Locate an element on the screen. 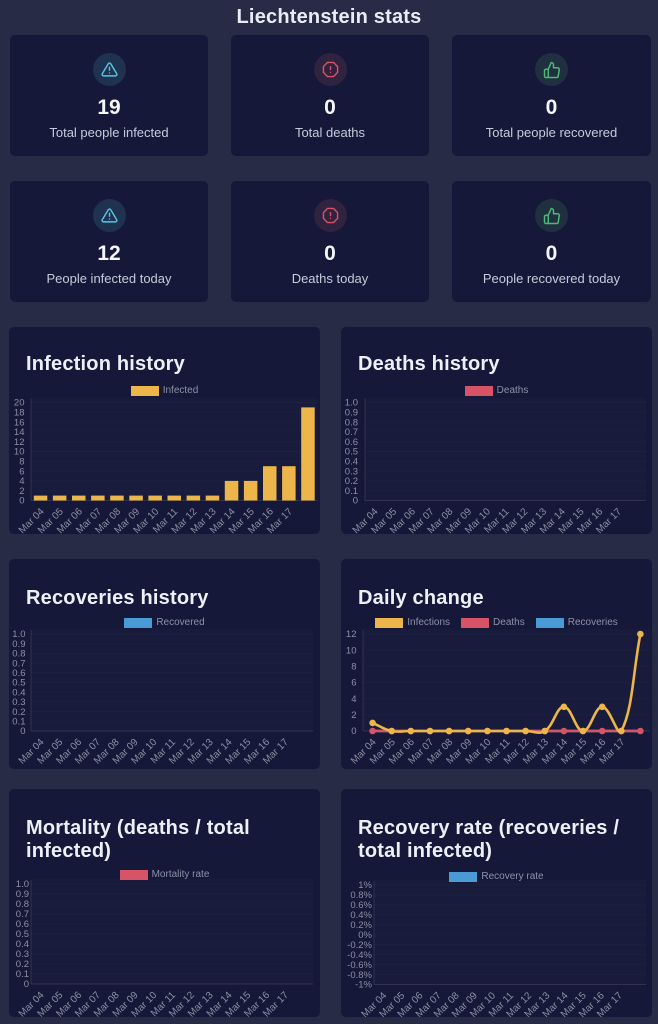 Image resolution: width=658 pixels, height=1024 pixels. svg-text: -0.8% is located at coordinates (359, 975).